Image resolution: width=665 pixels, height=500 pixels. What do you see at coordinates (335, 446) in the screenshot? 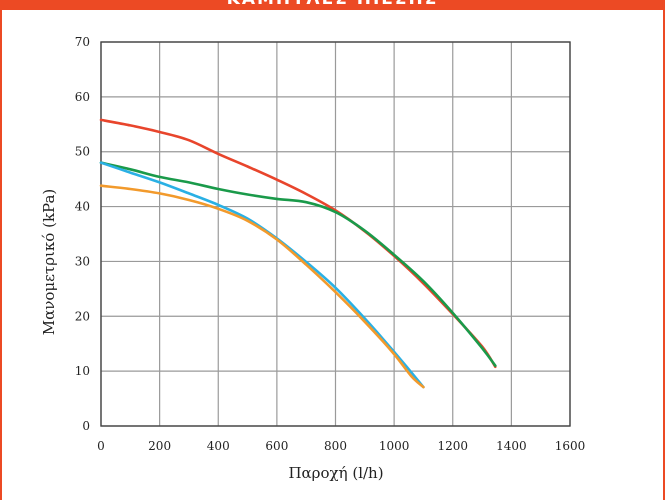
I see `x-tick-label: 800` at bounding box center [335, 446].